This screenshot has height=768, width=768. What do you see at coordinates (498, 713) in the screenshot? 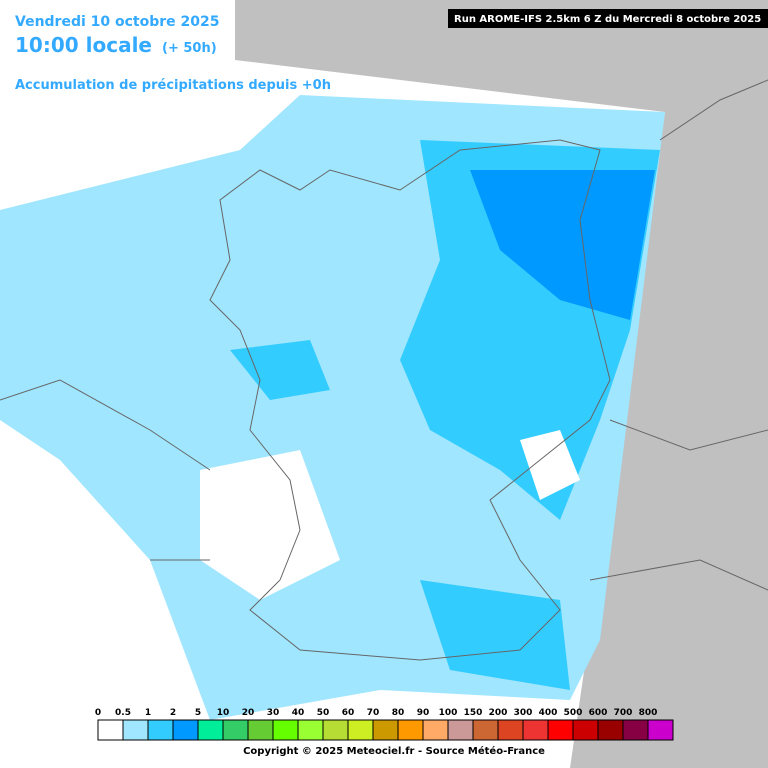
I see `legend-label: 200` at bounding box center [498, 713].